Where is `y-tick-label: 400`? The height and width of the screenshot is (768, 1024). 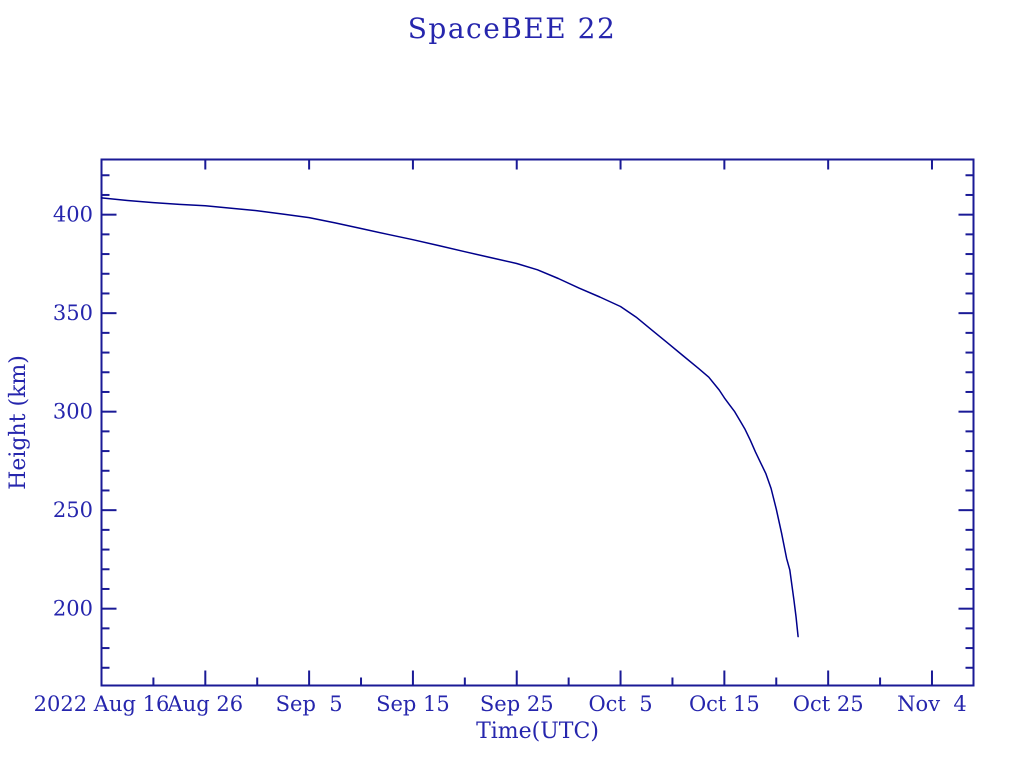
y-tick-label: 400 is located at coordinates (73, 215).